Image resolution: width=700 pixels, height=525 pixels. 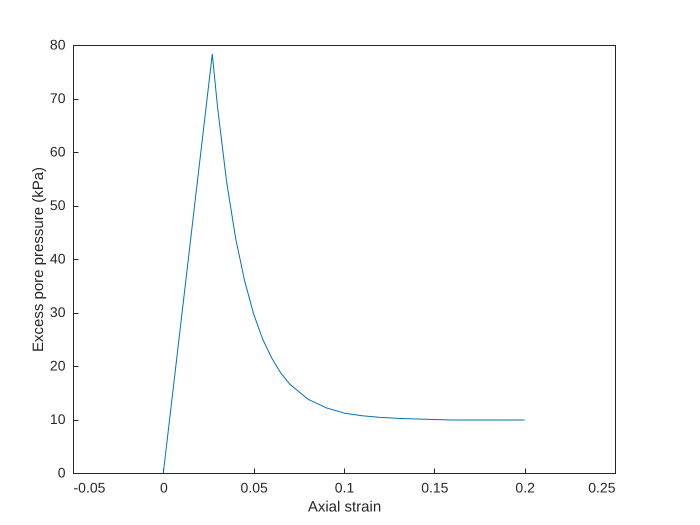 What do you see at coordinates (58, 98) in the screenshot?
I see `y-tick-label: 70` at bounding box center [58, 98].